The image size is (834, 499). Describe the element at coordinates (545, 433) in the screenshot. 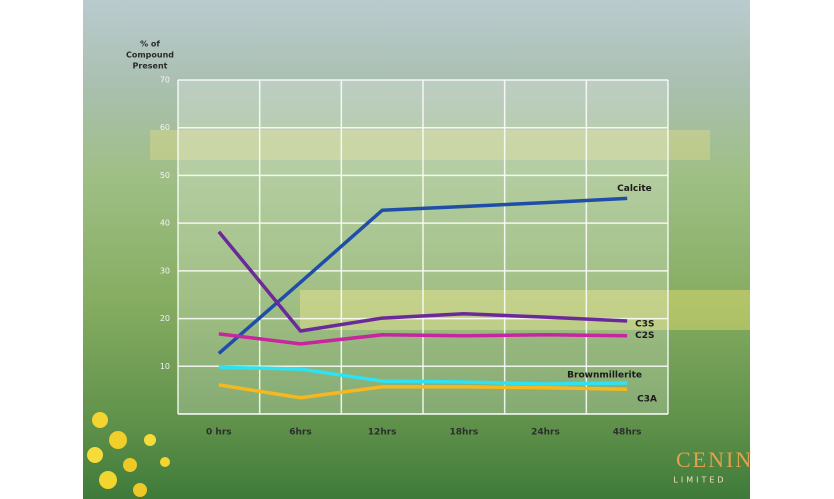

I see `x-tick-label: 24hrs` at that location.